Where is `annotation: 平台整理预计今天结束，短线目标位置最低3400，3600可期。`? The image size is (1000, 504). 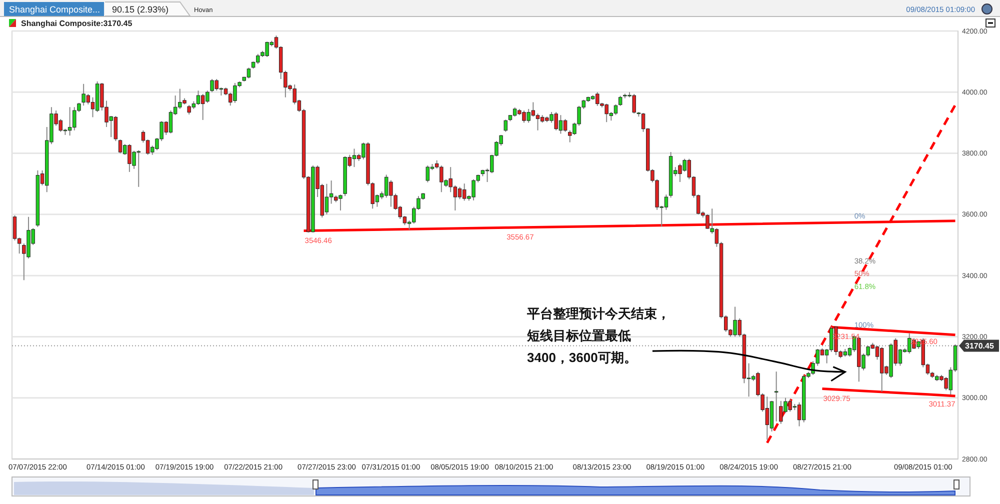
annotation: 平台整理预计今天结束，短线目标位置最低3400，3600可期。 is located at coordinates (598, 335).